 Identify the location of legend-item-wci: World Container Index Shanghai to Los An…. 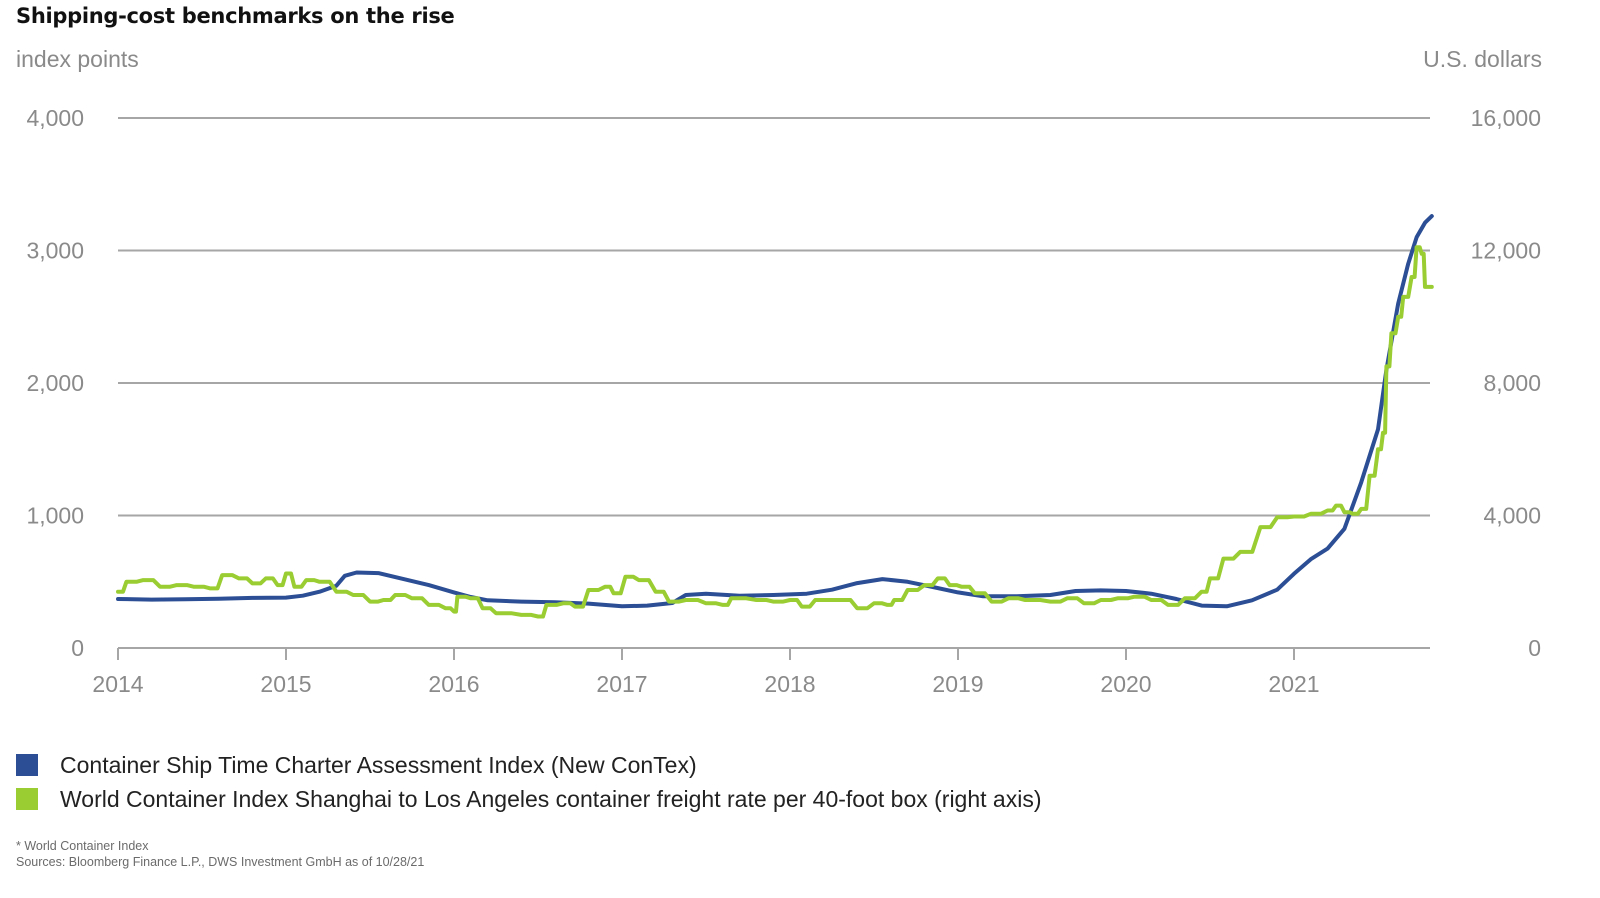
(528, 799).